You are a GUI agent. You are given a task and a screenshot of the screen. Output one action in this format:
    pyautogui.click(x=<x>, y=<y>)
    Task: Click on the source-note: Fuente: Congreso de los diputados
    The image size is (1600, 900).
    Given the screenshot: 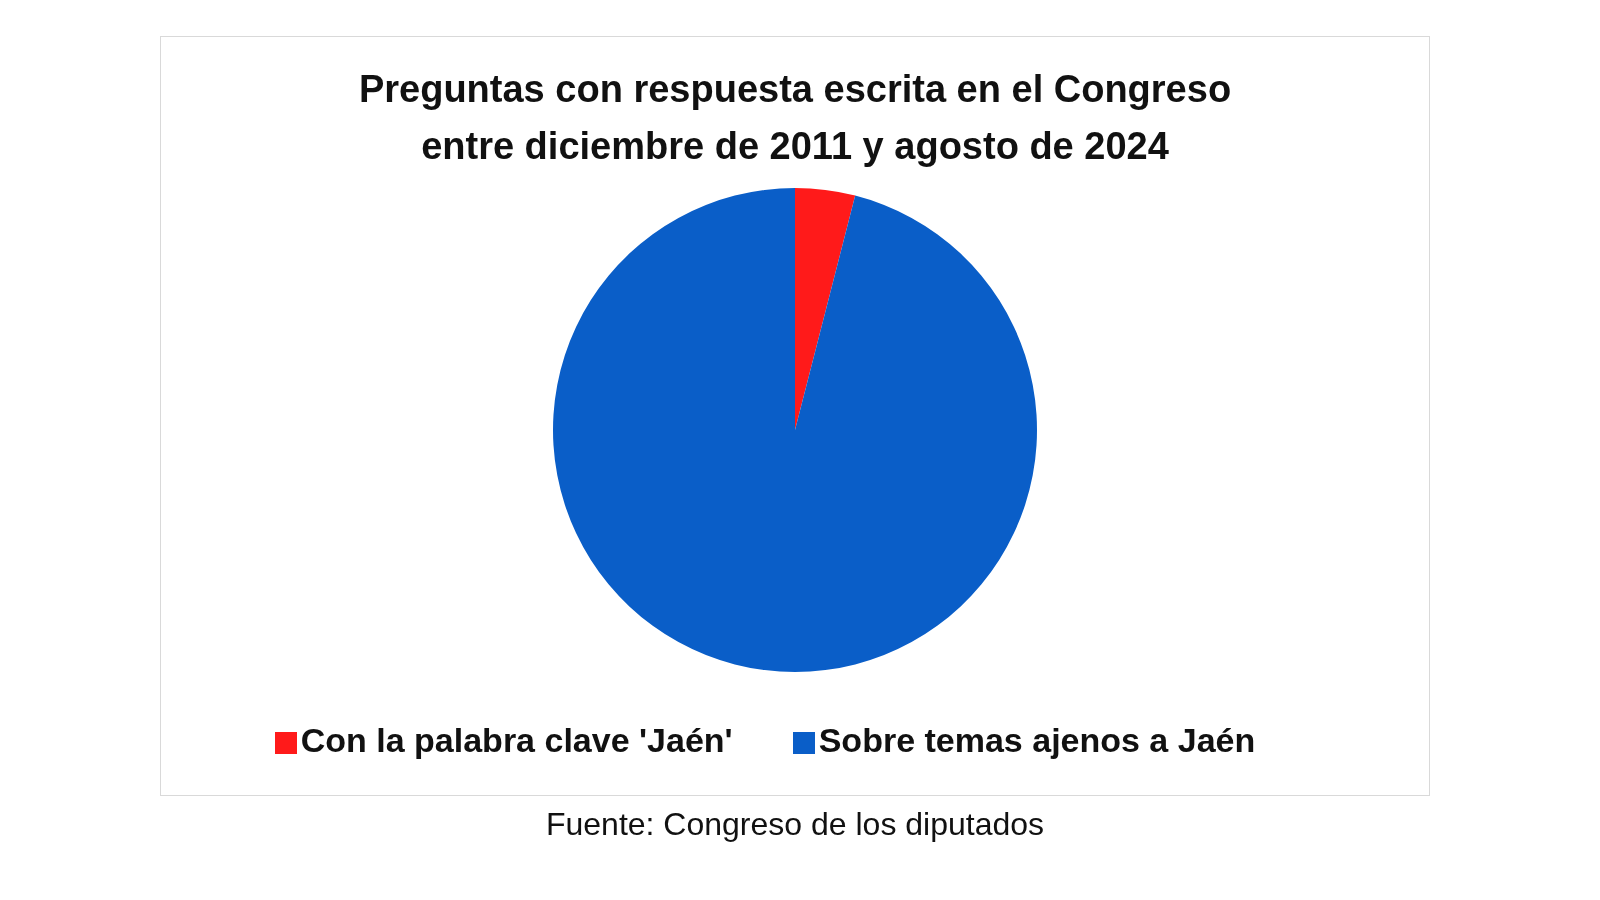 What is the action you would take?
    pyautogui.click(x=795, y=824)
    